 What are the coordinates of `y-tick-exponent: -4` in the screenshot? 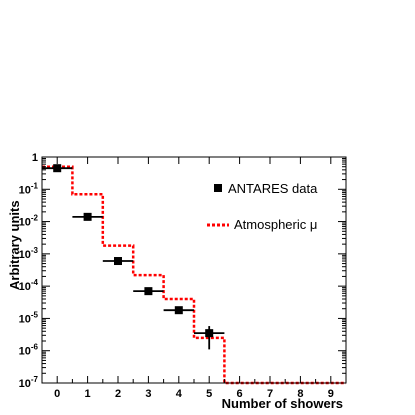 It's located at (35, 282).